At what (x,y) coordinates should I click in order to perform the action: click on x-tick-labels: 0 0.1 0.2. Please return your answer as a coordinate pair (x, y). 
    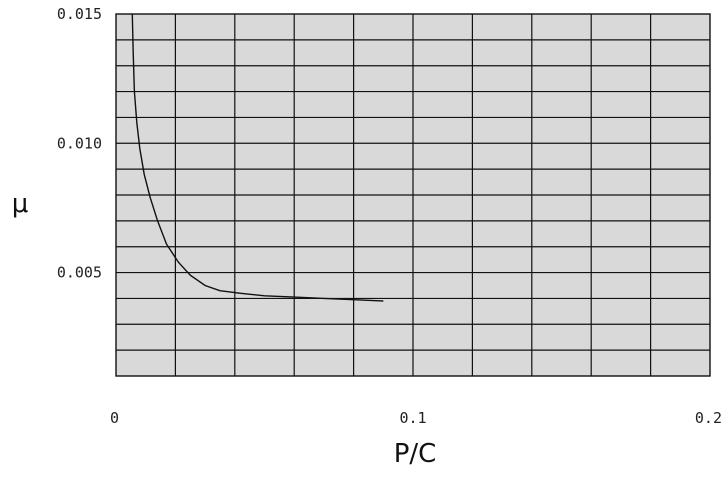
    Looking at the image, I should click on (416, 418).